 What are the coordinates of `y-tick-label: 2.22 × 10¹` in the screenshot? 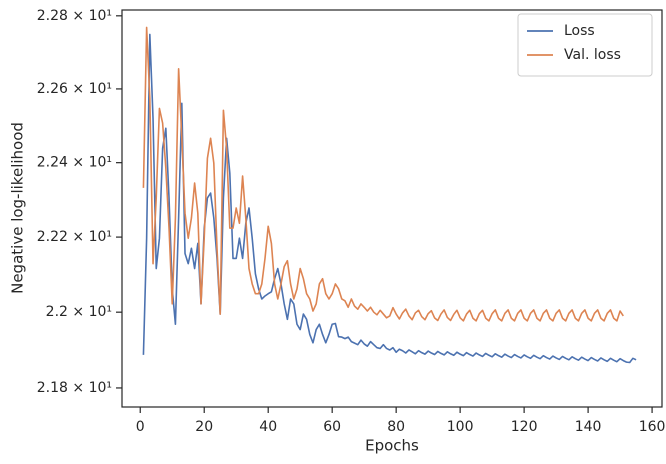 It's located at (74, 237).